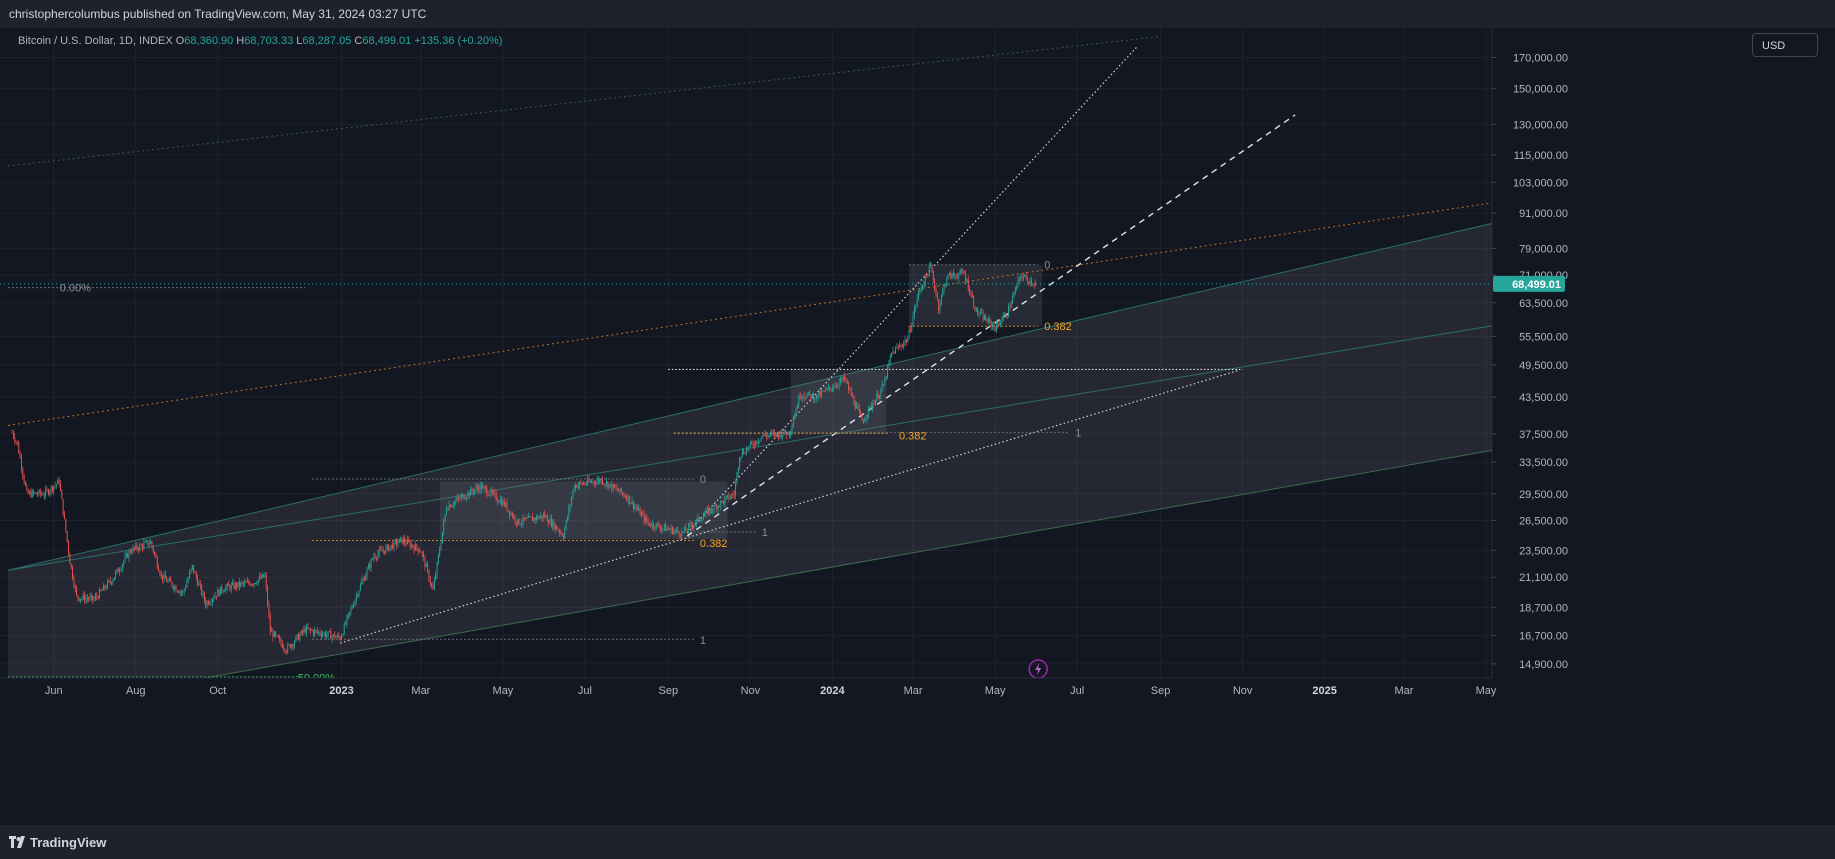  What do you see at coordinates (912, 289) in the screenshot?
I see `white-trend-steep-line` at bounding box center [912, 289].